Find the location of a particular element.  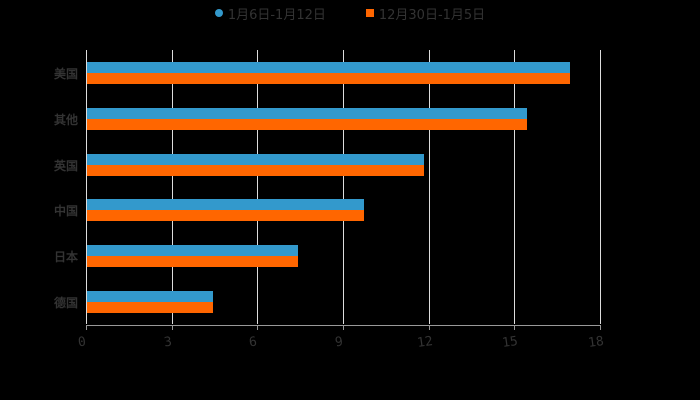

x-tick-label: 15 is located at coordinates (510, 342).